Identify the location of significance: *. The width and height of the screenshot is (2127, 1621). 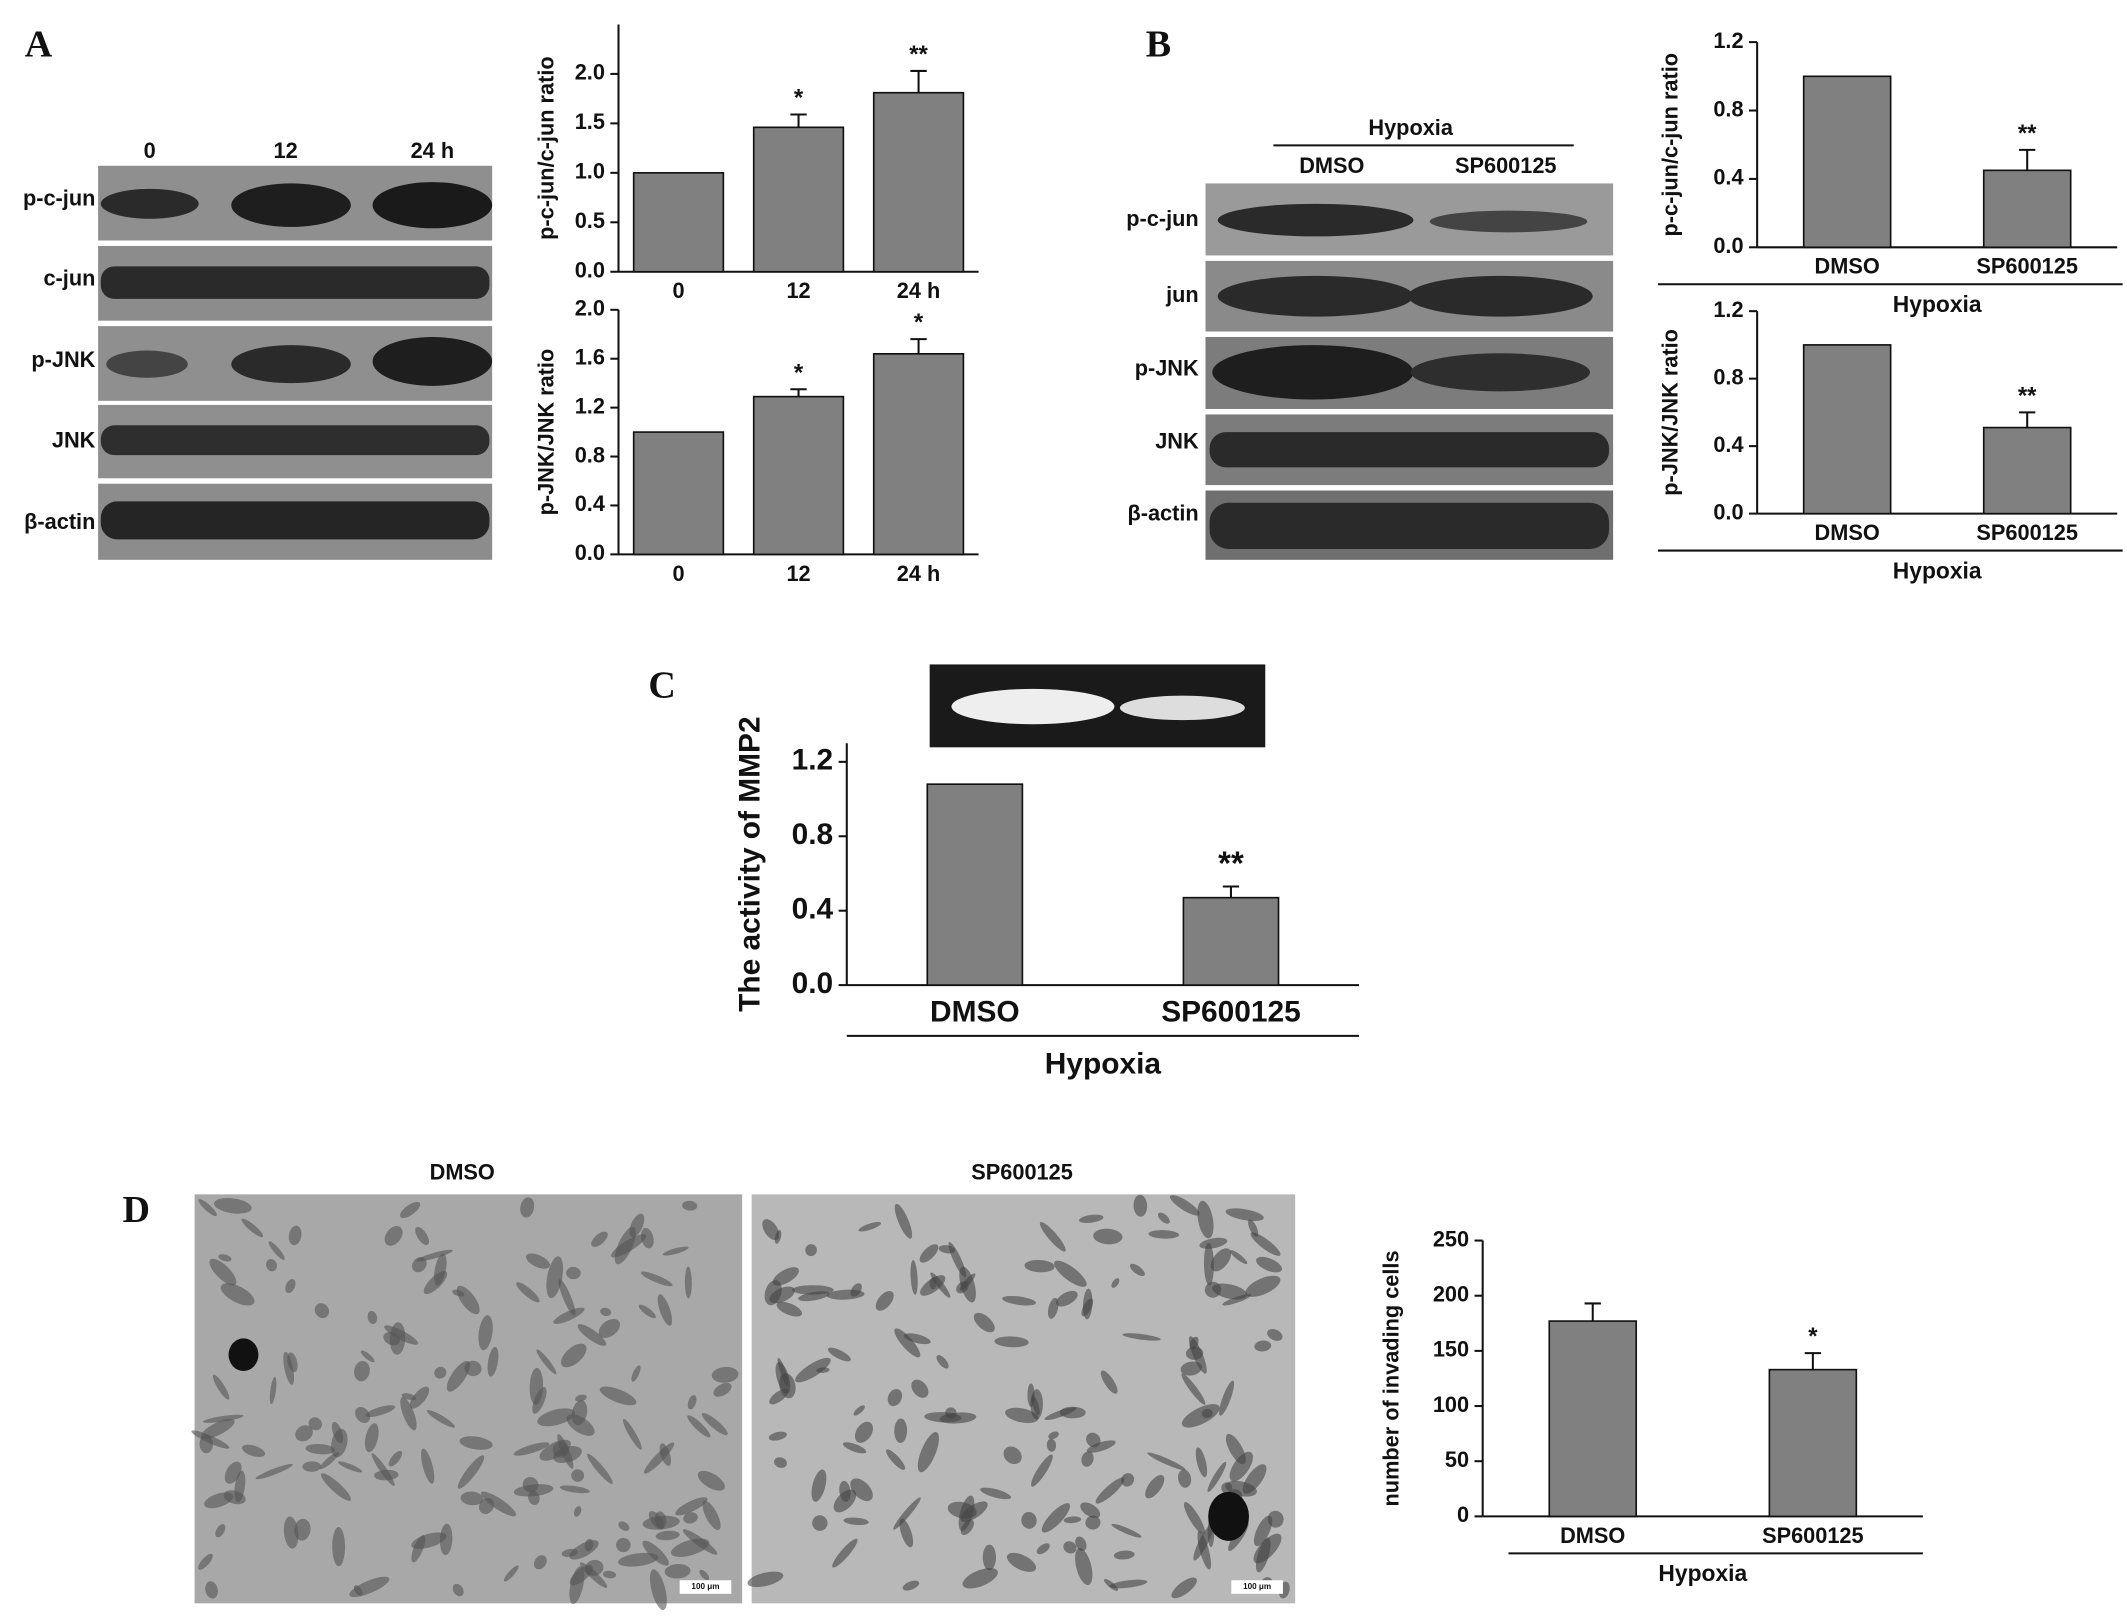
(799, 98).